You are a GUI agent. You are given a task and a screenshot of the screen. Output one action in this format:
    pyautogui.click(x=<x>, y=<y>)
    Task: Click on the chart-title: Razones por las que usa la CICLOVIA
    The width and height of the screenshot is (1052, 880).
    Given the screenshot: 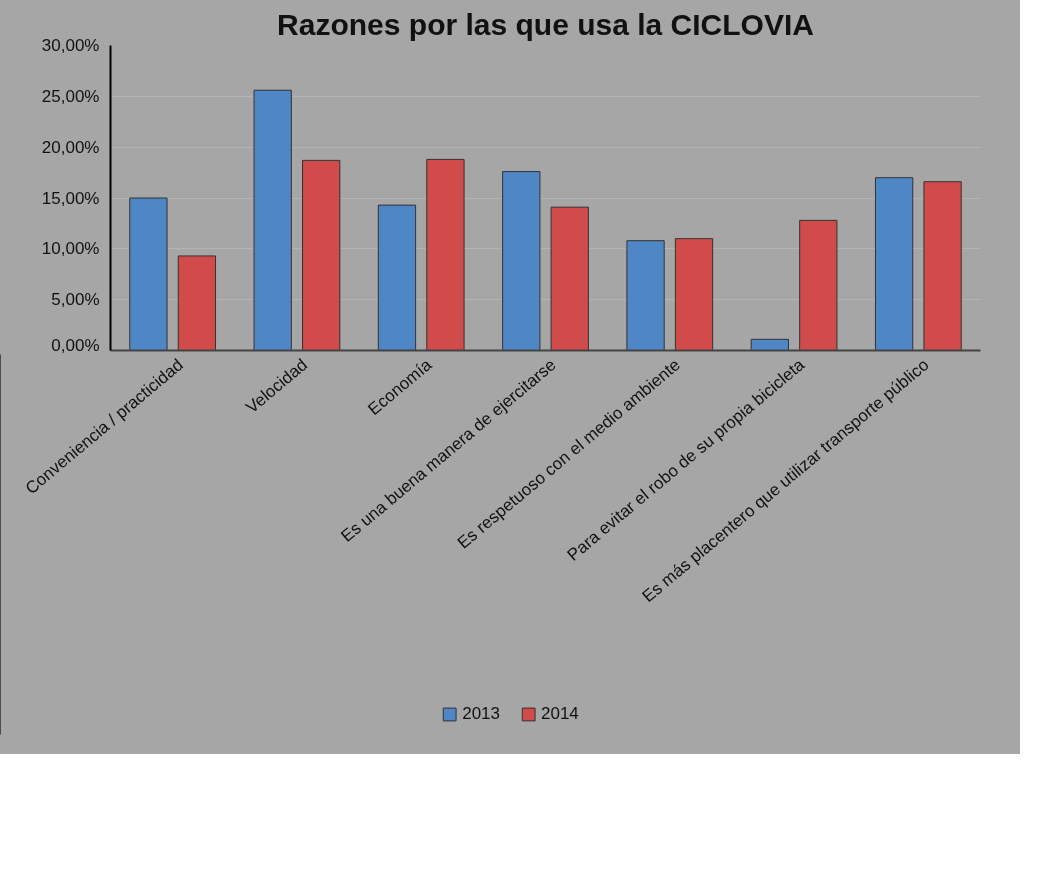 What is the action you would take?
    pyautogui.click(x=545, y=24)
    